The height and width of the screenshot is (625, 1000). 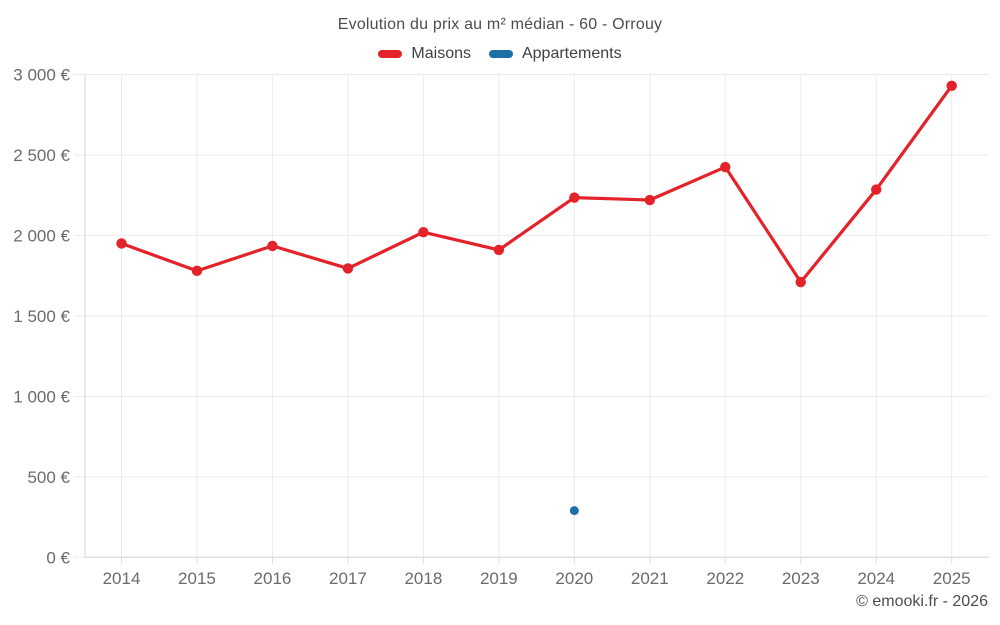 I want to click on x-axis-tick-label: 2025, so click(x=952, y=578).